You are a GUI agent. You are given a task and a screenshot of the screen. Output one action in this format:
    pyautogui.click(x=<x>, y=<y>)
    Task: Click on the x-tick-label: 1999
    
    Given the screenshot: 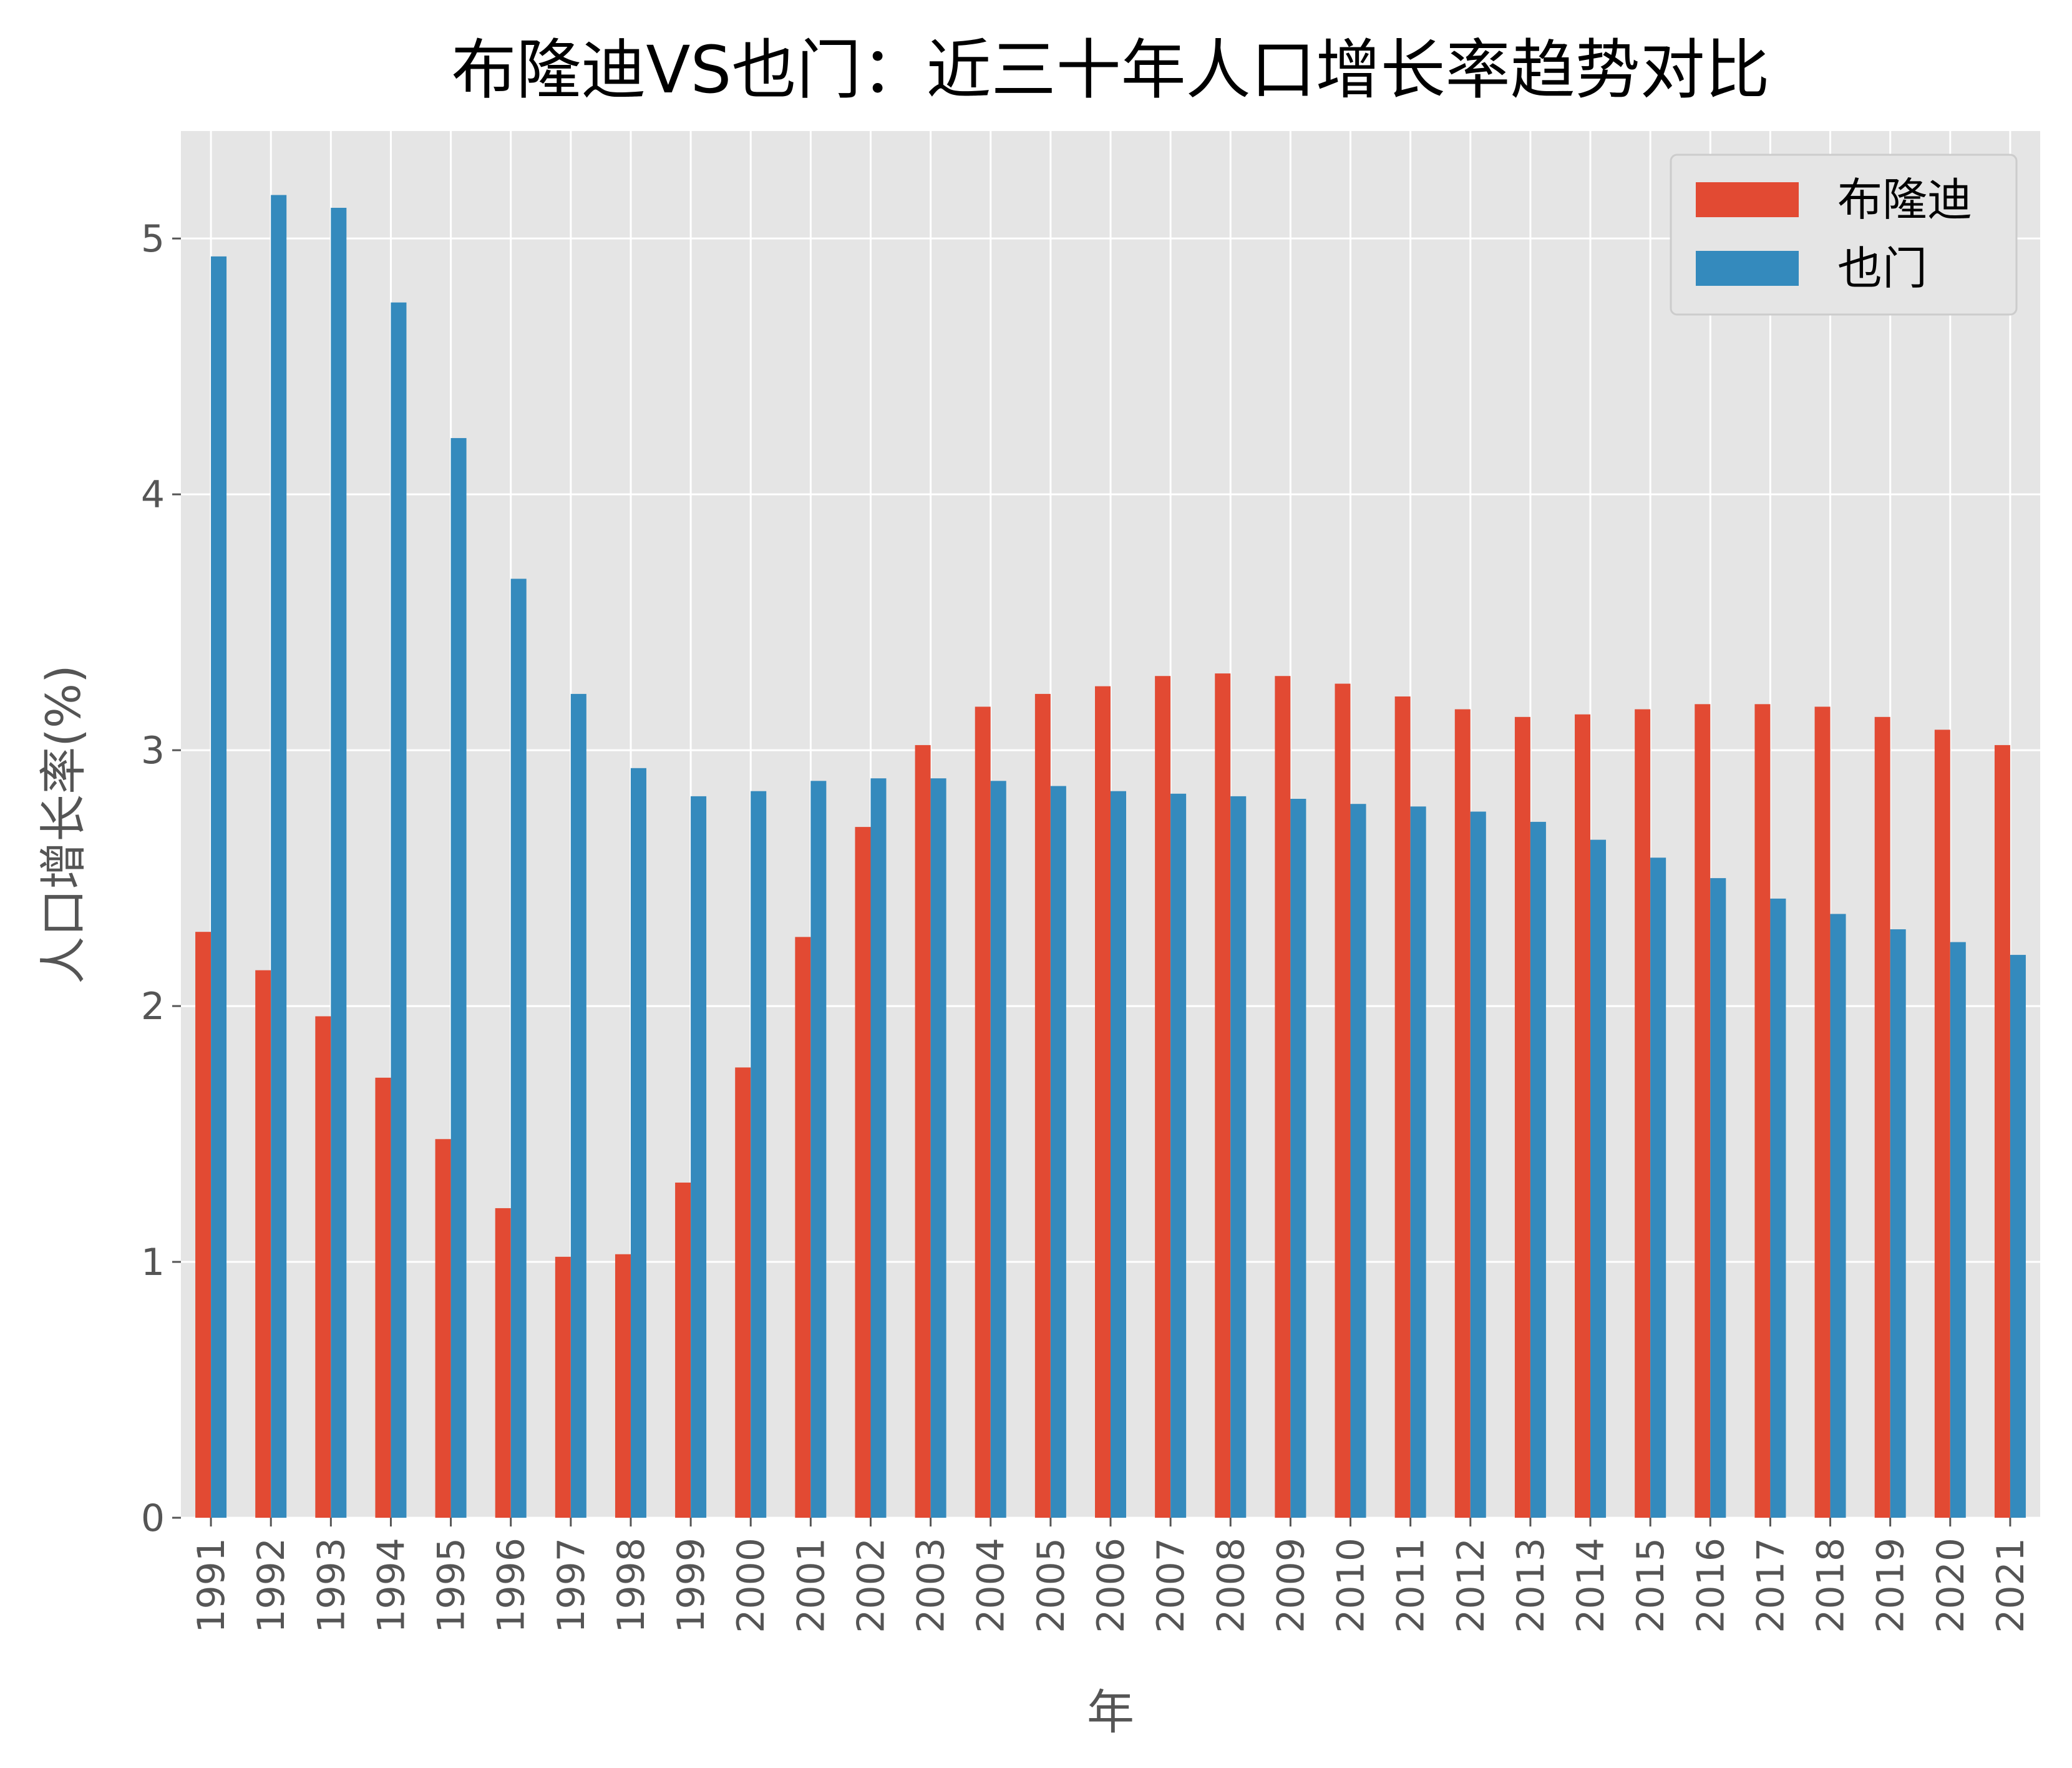 What is the action you would take?
    pyautogui.click(x=691, y=1586)
    